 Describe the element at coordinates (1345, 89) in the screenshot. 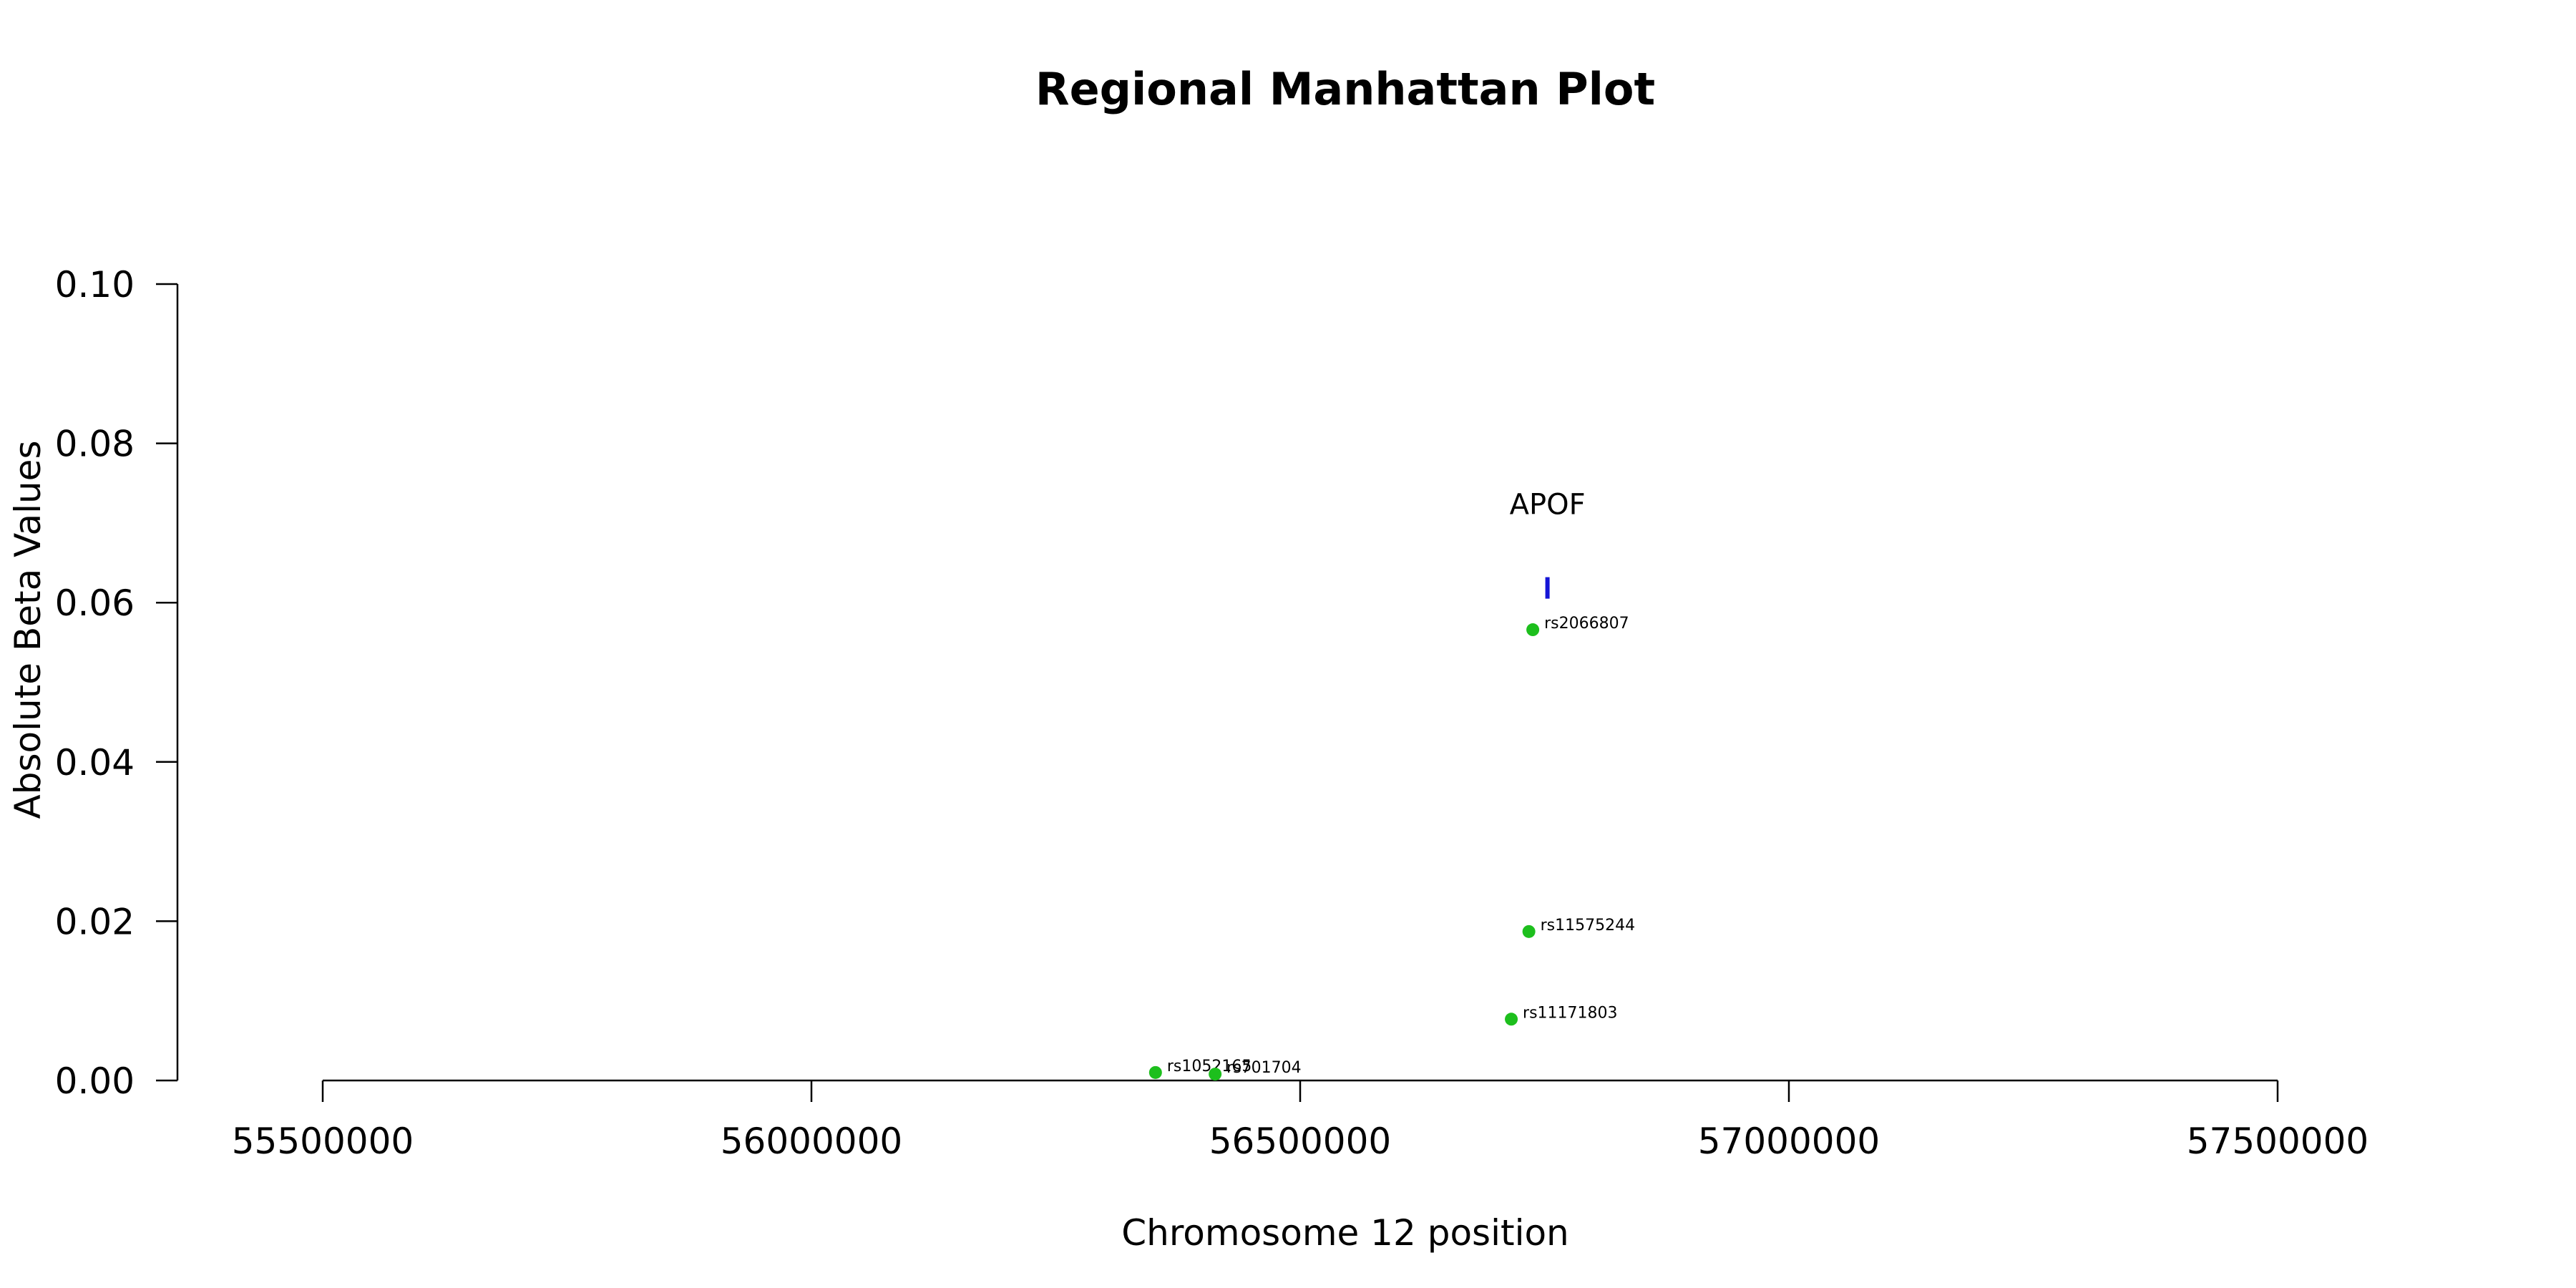

I see `chart-title: Regional Manhattan Plot` at that location.